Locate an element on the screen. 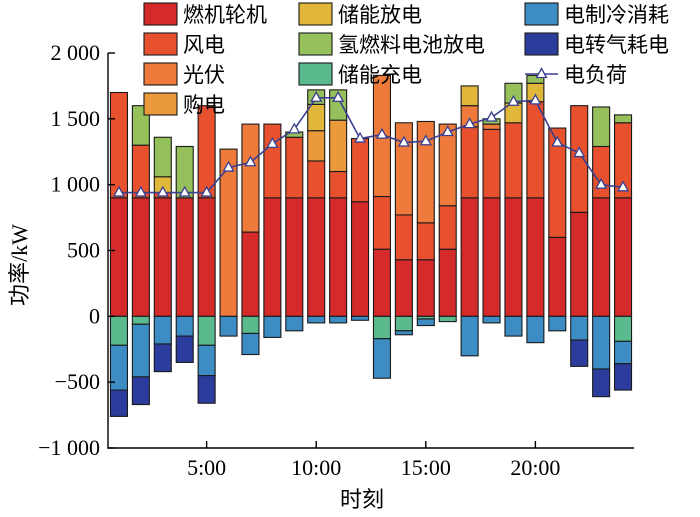  x-tick-label: 5:00 is located at coordinates (206, 467).